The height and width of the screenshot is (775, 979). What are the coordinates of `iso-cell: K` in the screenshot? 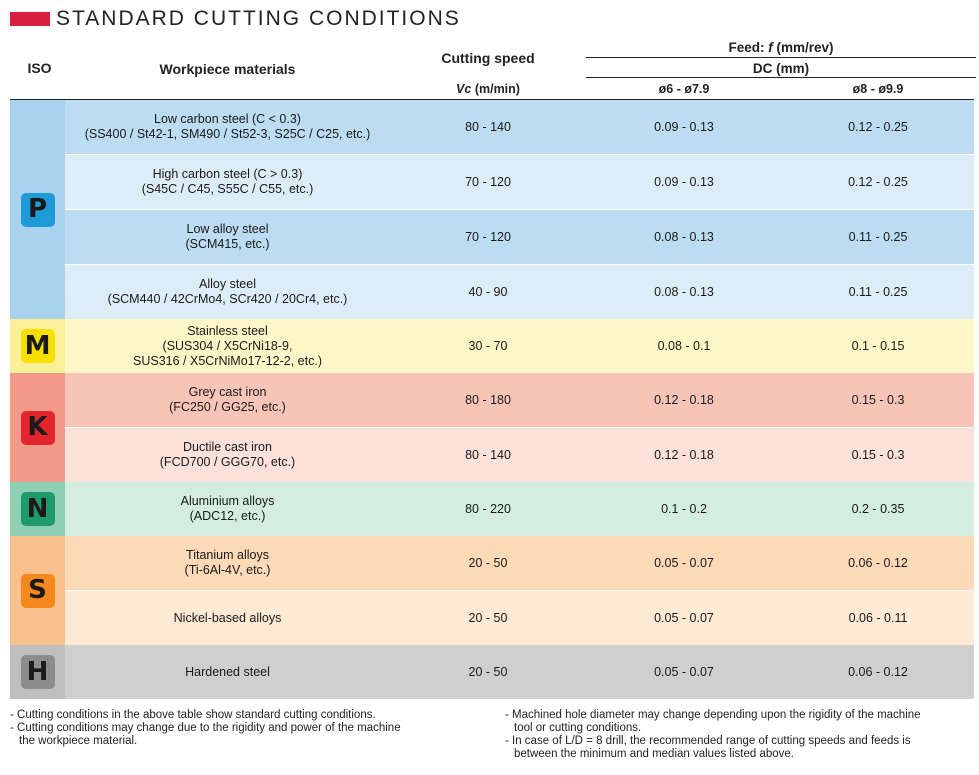 It's located at (37, 427).